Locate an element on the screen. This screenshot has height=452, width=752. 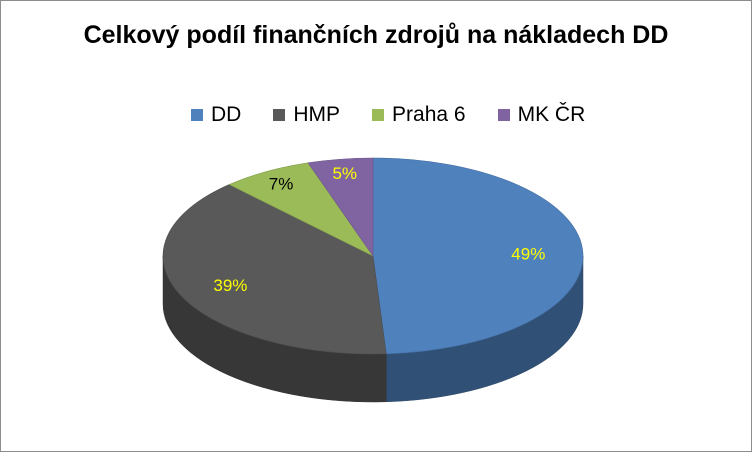
legend-item-praha6: Praha 6 is located at coordinates (419, 115).